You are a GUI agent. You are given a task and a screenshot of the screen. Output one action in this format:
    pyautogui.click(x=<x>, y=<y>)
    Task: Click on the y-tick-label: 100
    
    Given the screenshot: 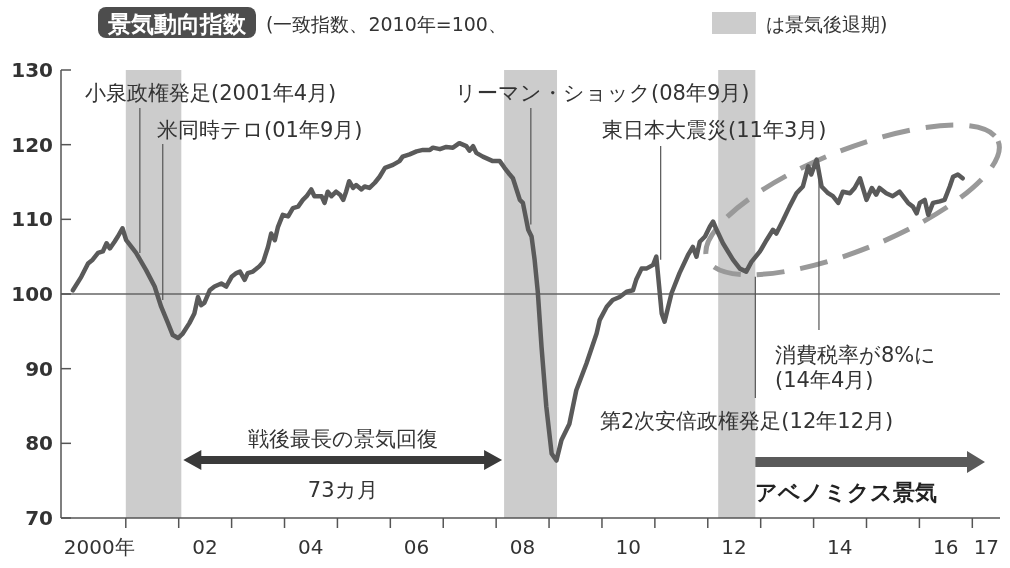 What is the action you would take?
    pyautogui.click(x=32, y=294)
    